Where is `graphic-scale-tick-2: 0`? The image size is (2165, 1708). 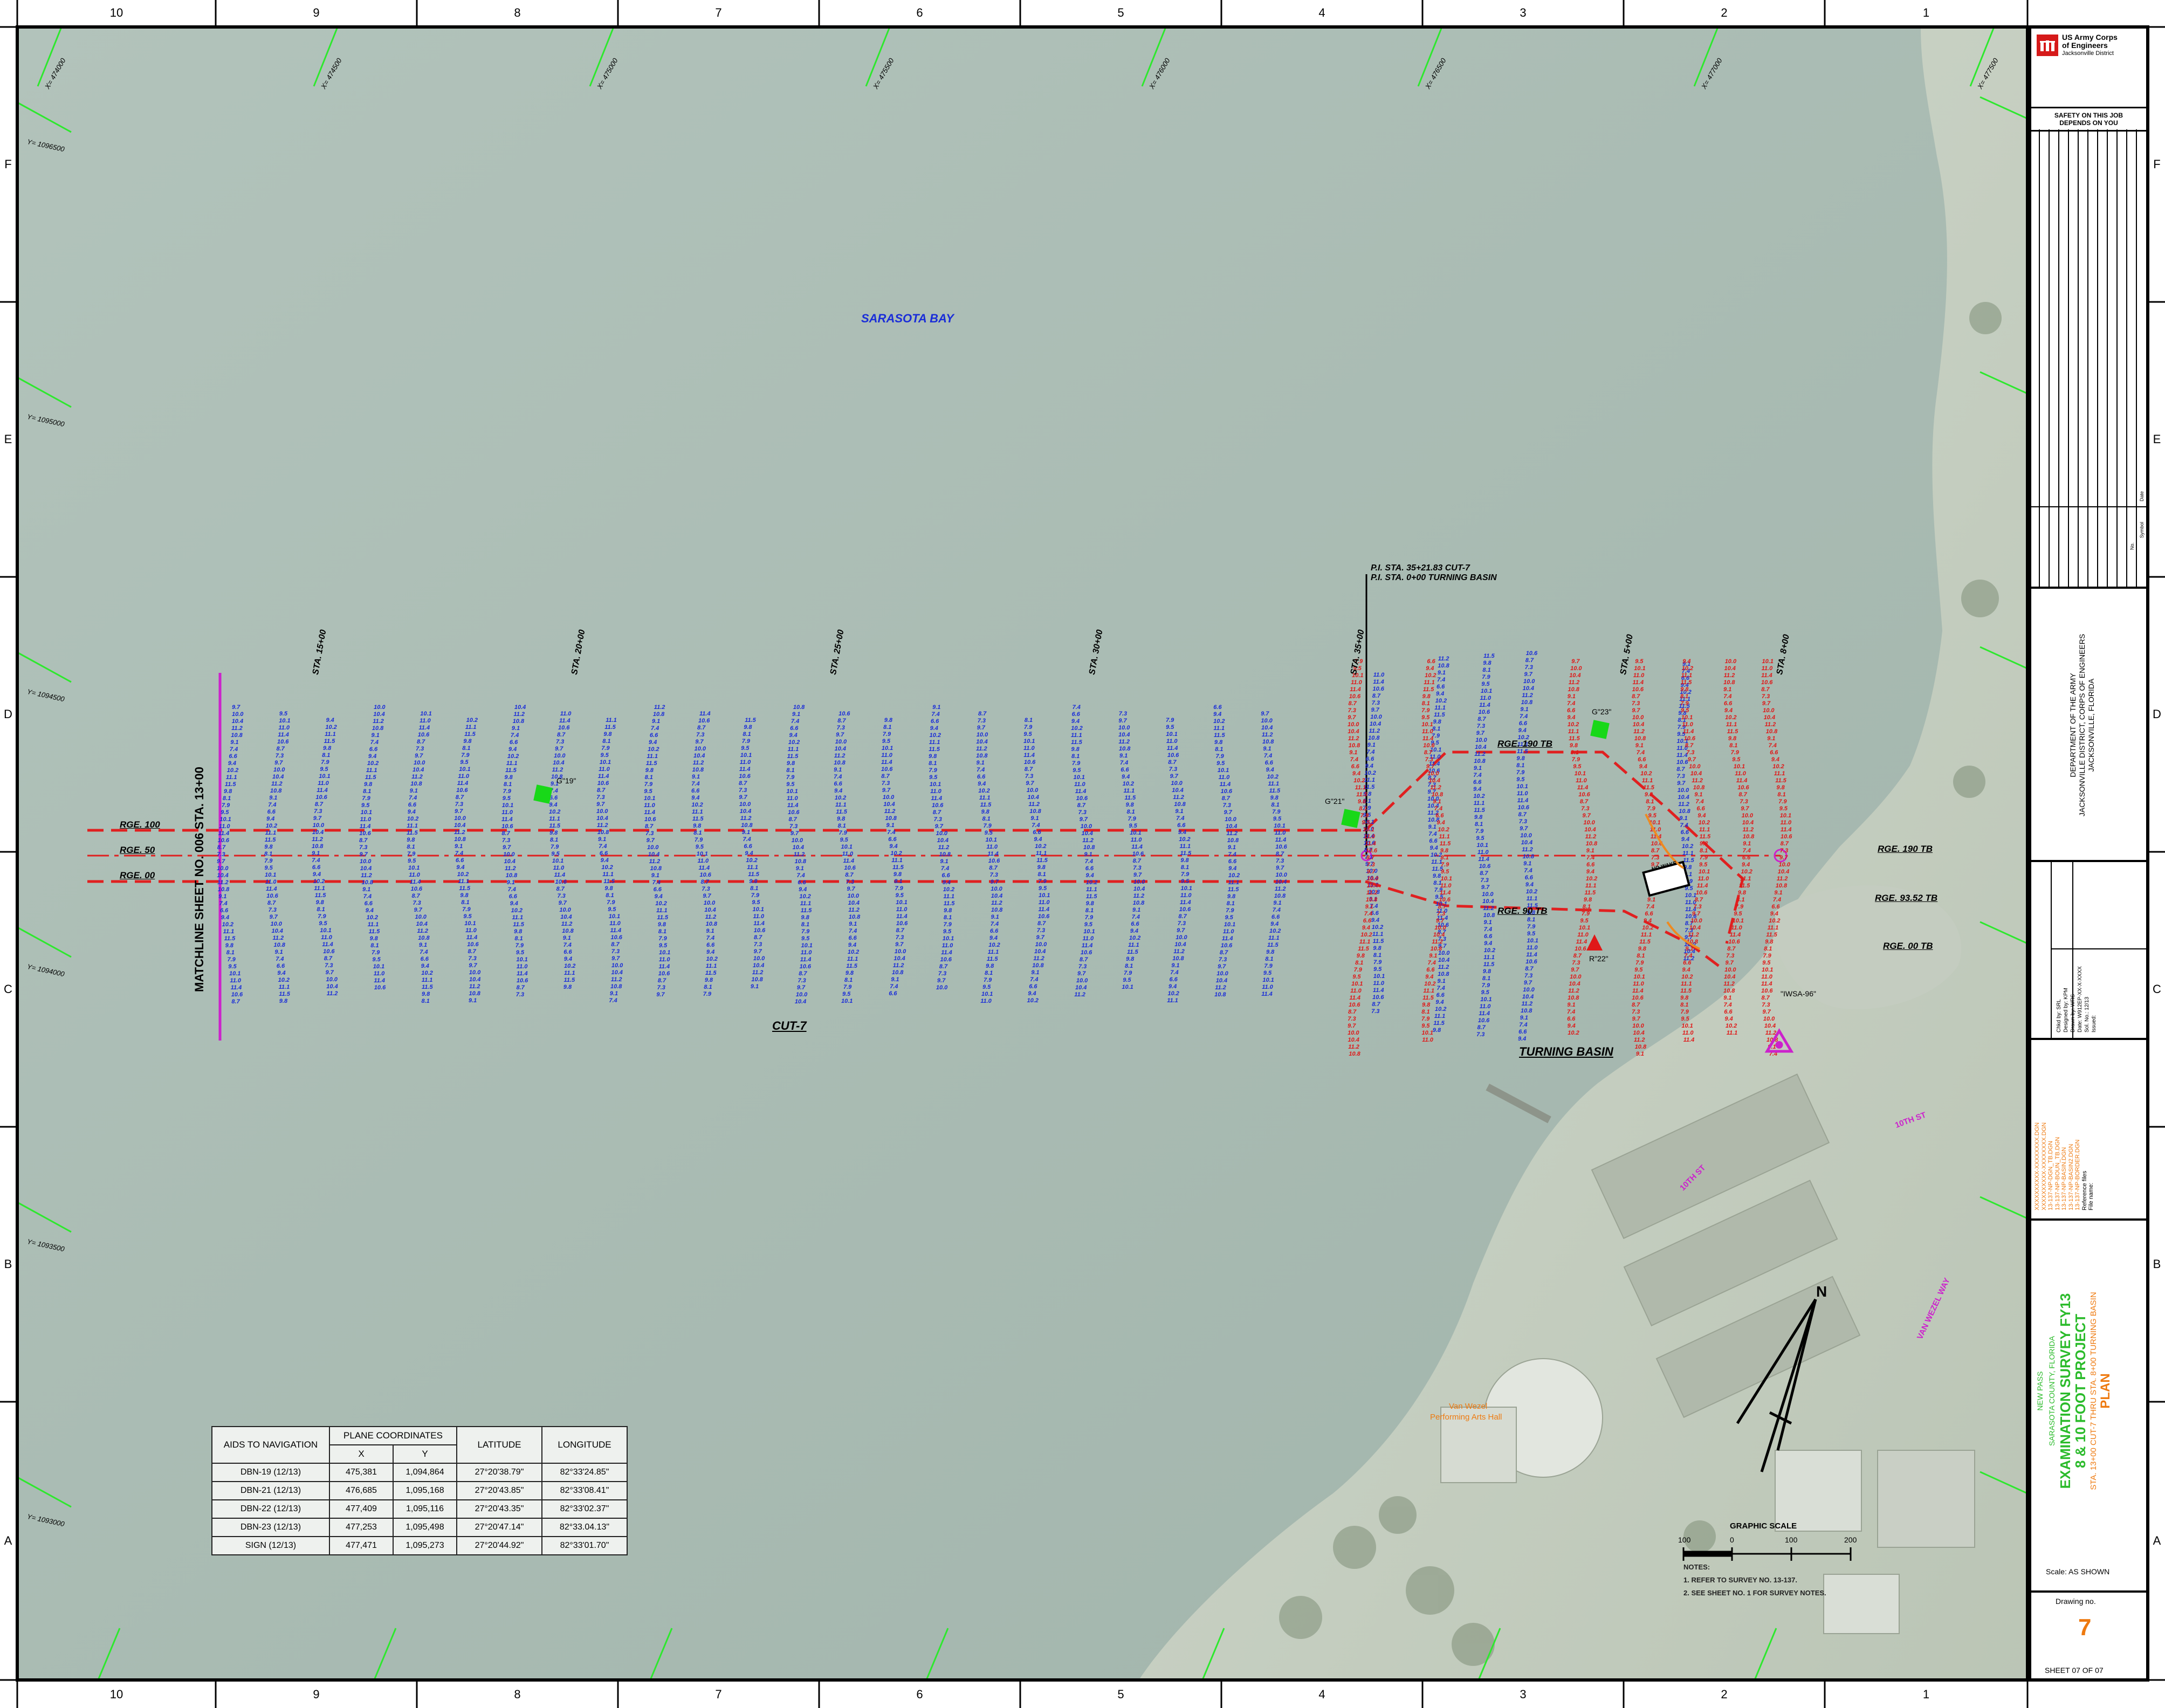 graphic-scale-tick-2: 0 is located at coordinates (1732, 1539).